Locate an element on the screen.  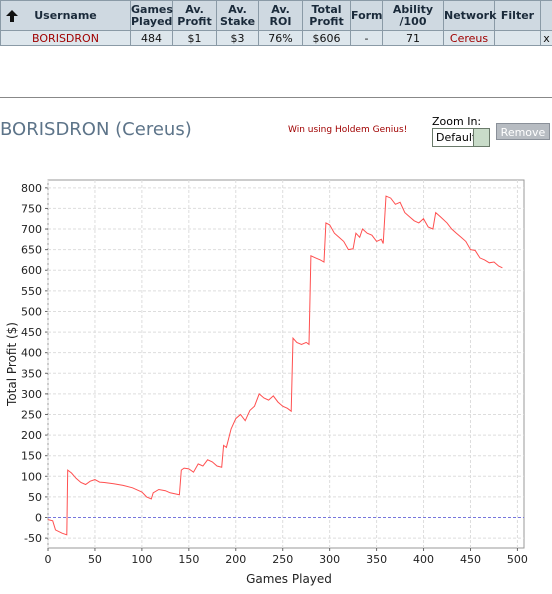
column-header: Games Played is located at coordinates (151, 15).